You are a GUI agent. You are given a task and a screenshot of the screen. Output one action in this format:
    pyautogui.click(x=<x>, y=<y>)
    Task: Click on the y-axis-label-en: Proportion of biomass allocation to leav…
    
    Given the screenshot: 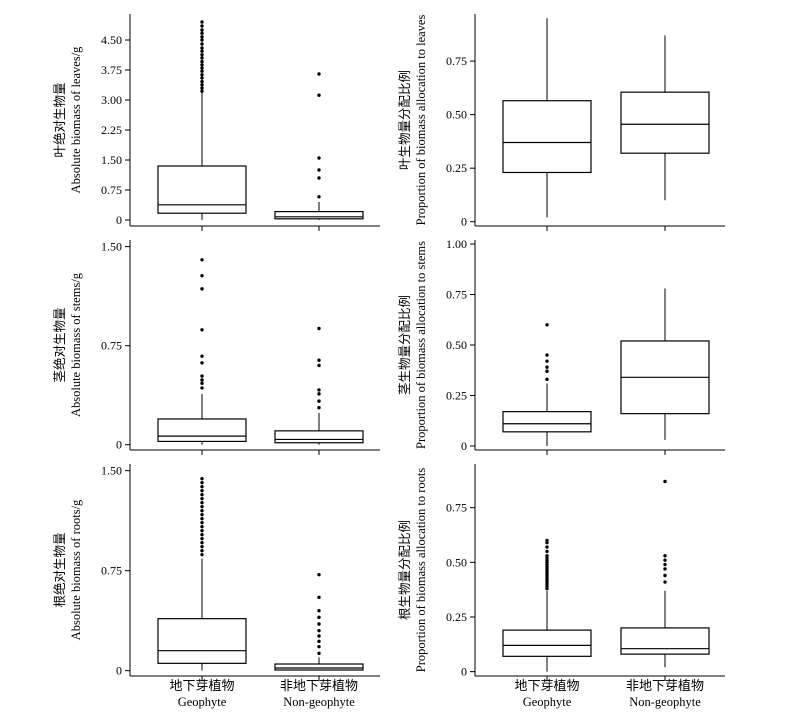 What is the action you would take?
    pyautogui.click(x=421, y=120)
    